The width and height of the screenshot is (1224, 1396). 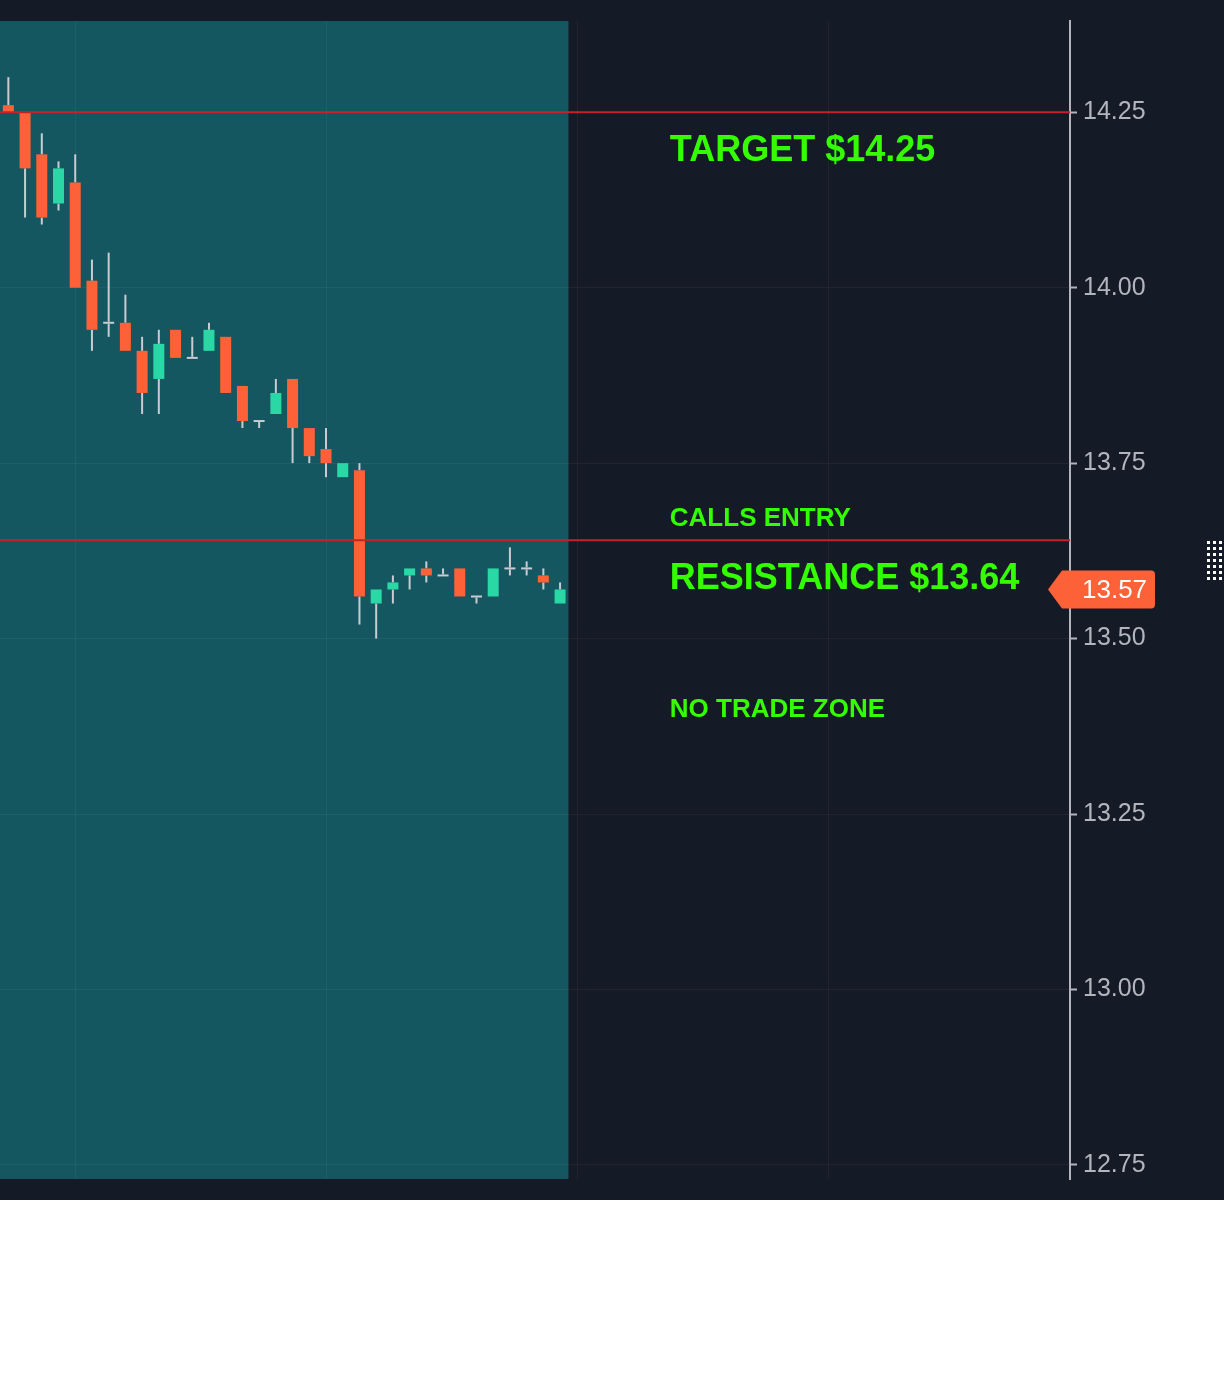 What do you see at coordinates (1114, 636) in the screenshot?
I see `y-tick-label: 13.50` at bounding box center [1114, 636].